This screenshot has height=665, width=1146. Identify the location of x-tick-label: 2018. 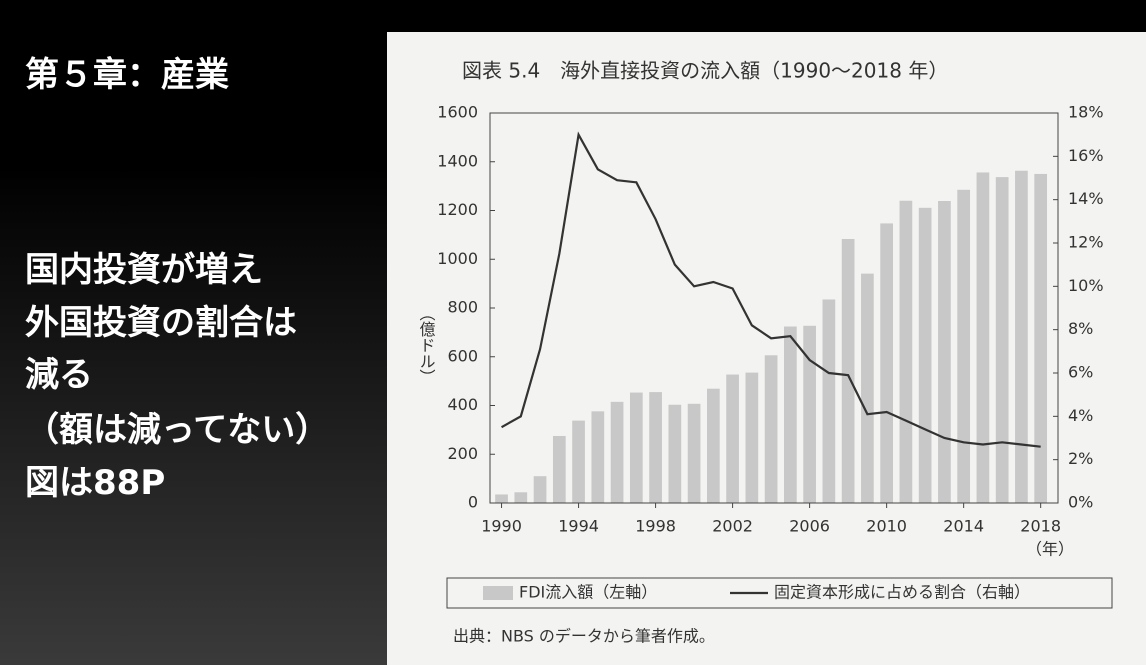
(1040, 526).